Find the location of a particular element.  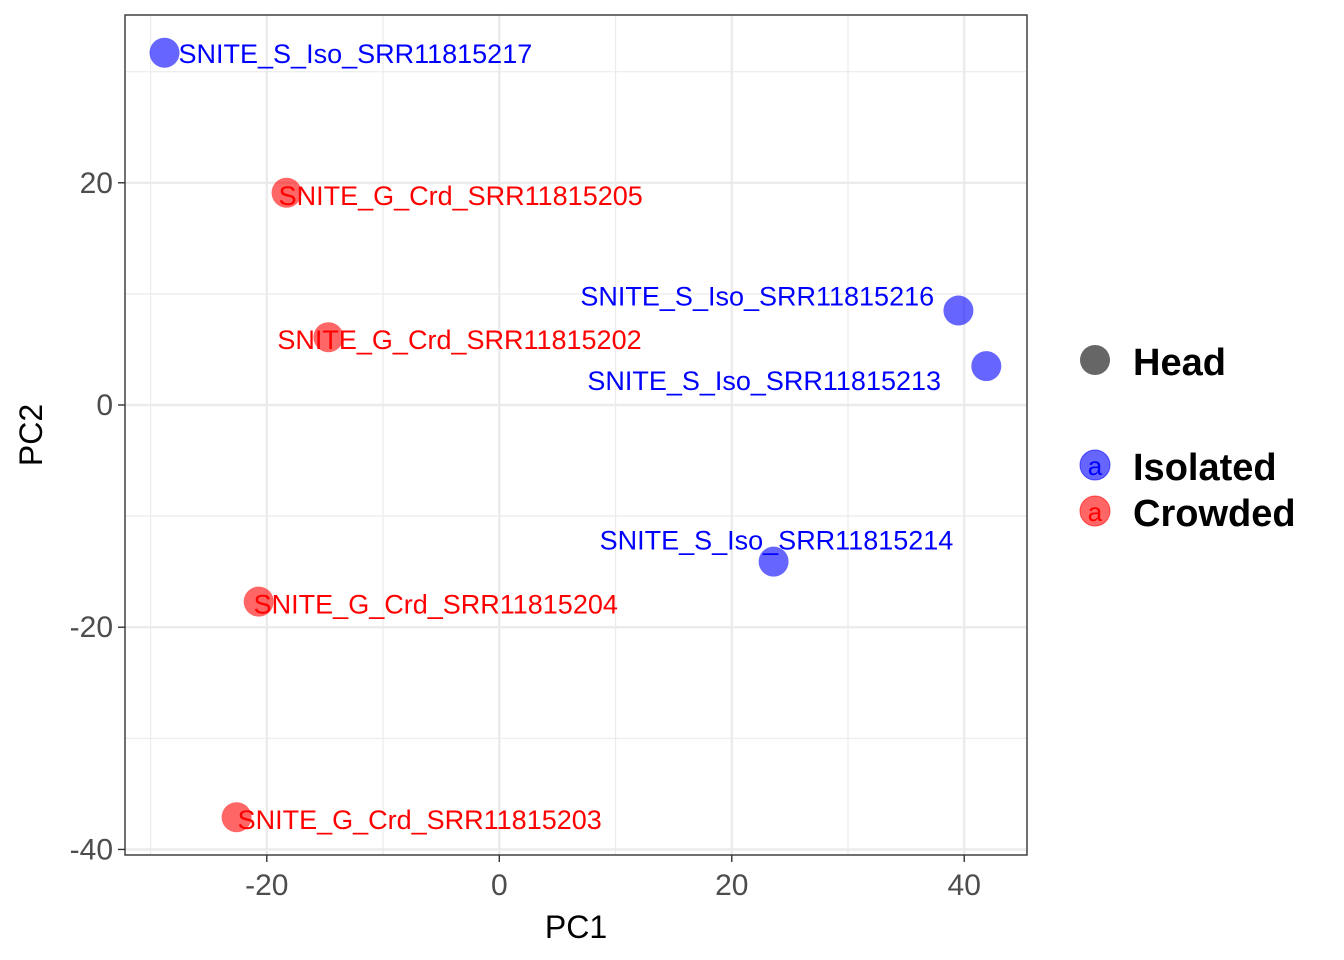

legend-label-isolated: Isolated is located at coordinates (1205, 468).